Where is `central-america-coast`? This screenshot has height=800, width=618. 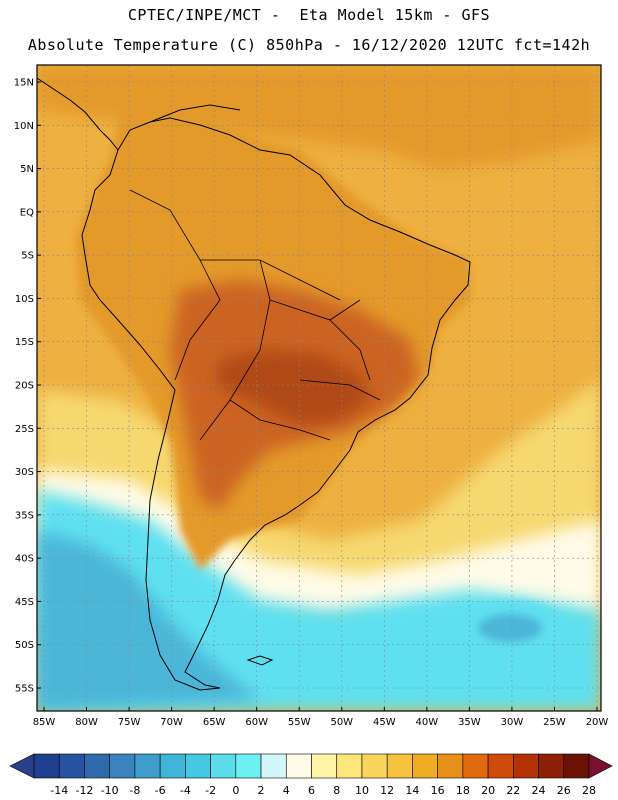 central-america-coast is located at coordinates (78, 114).